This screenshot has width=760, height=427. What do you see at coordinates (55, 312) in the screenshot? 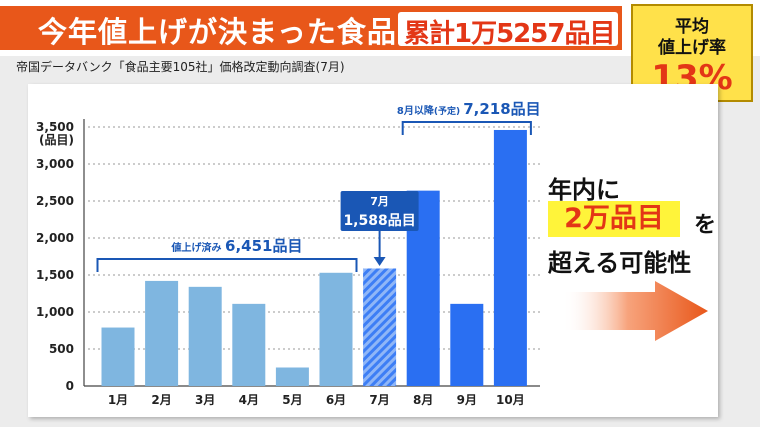
I see `y-tick-label: 1,000` at bounding box center [55, 312].